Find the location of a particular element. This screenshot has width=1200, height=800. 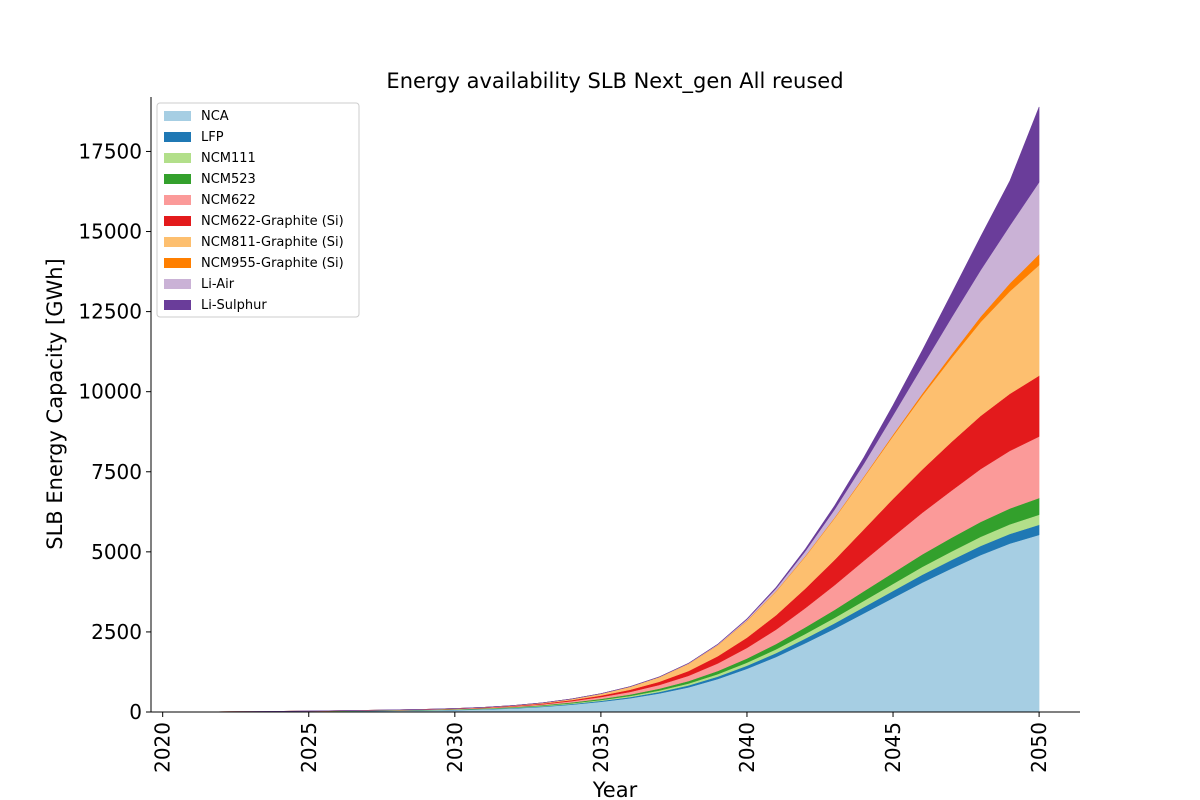

y-tick-label: 5000 is located at coordinates (116, 552).